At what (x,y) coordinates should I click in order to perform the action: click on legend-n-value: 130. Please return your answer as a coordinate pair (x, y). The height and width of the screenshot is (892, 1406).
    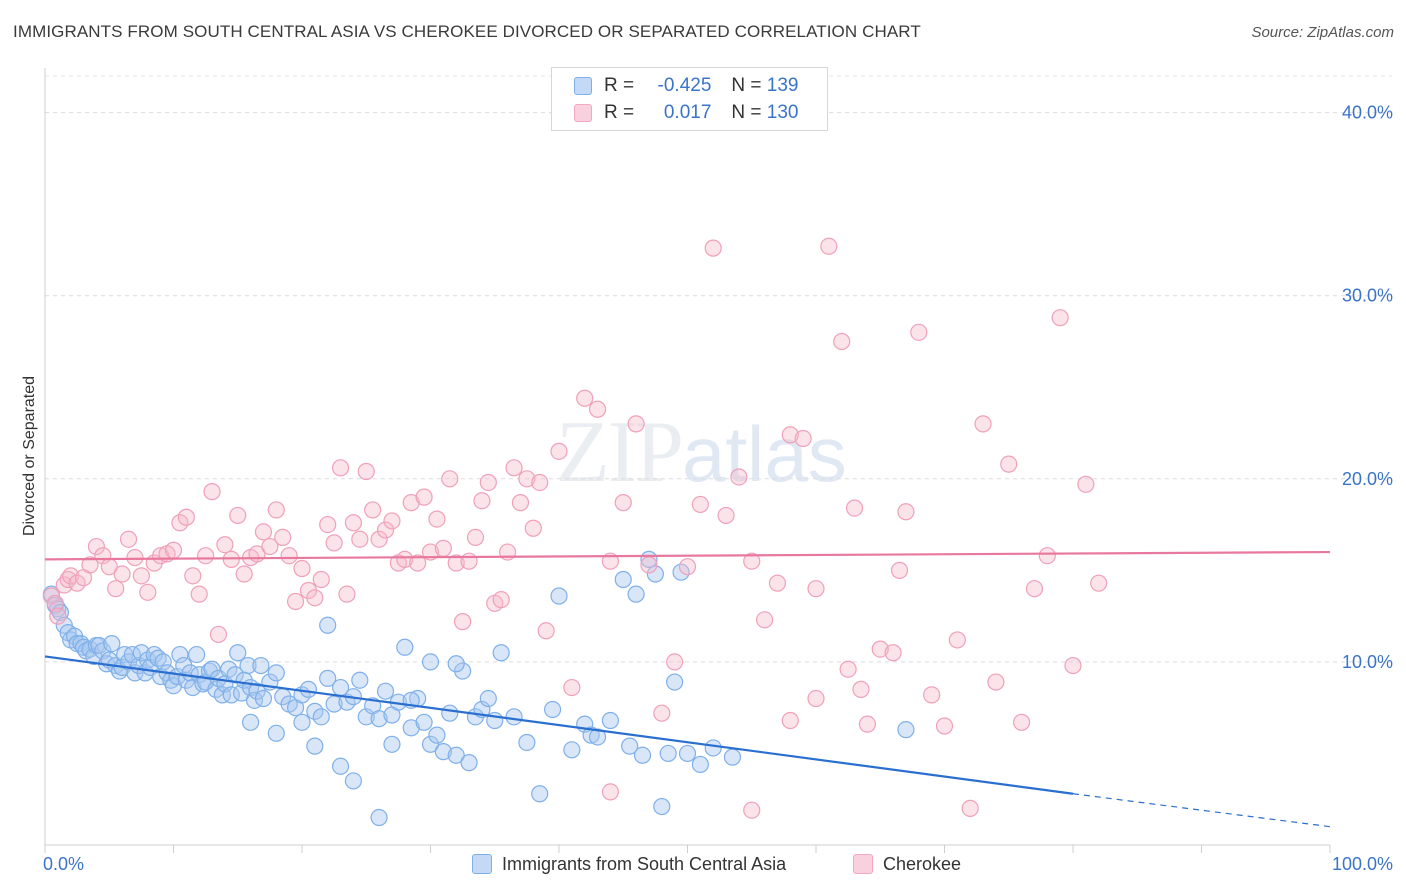
    Looking at the image, I should click on (782, 112).